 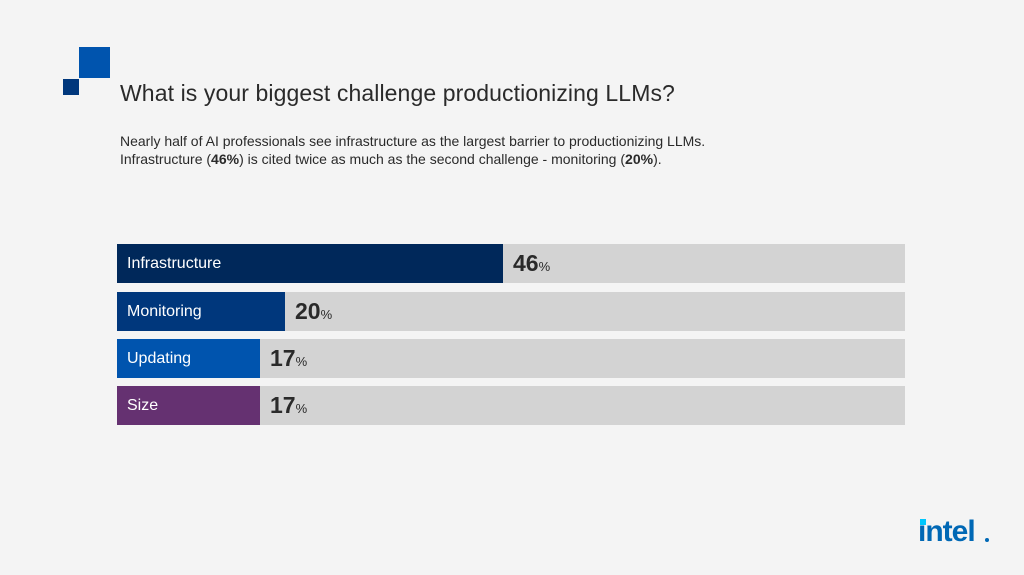 What do you see at coordinates (308, 311) in the screenshot?
I see `data-label-value: 20` at bounding box center [308, 311].